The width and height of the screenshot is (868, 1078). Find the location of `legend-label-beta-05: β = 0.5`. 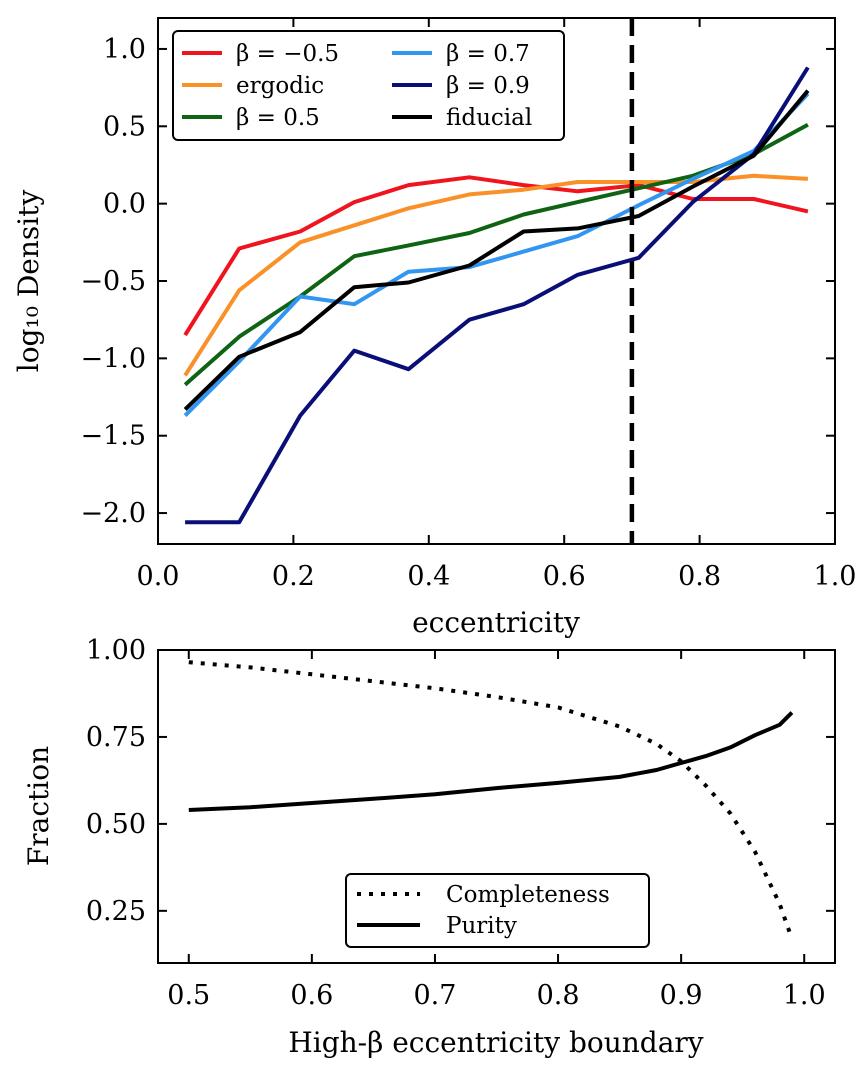

legend-label-beta-05: β = 0.5 is located at coordinates (278, 118).